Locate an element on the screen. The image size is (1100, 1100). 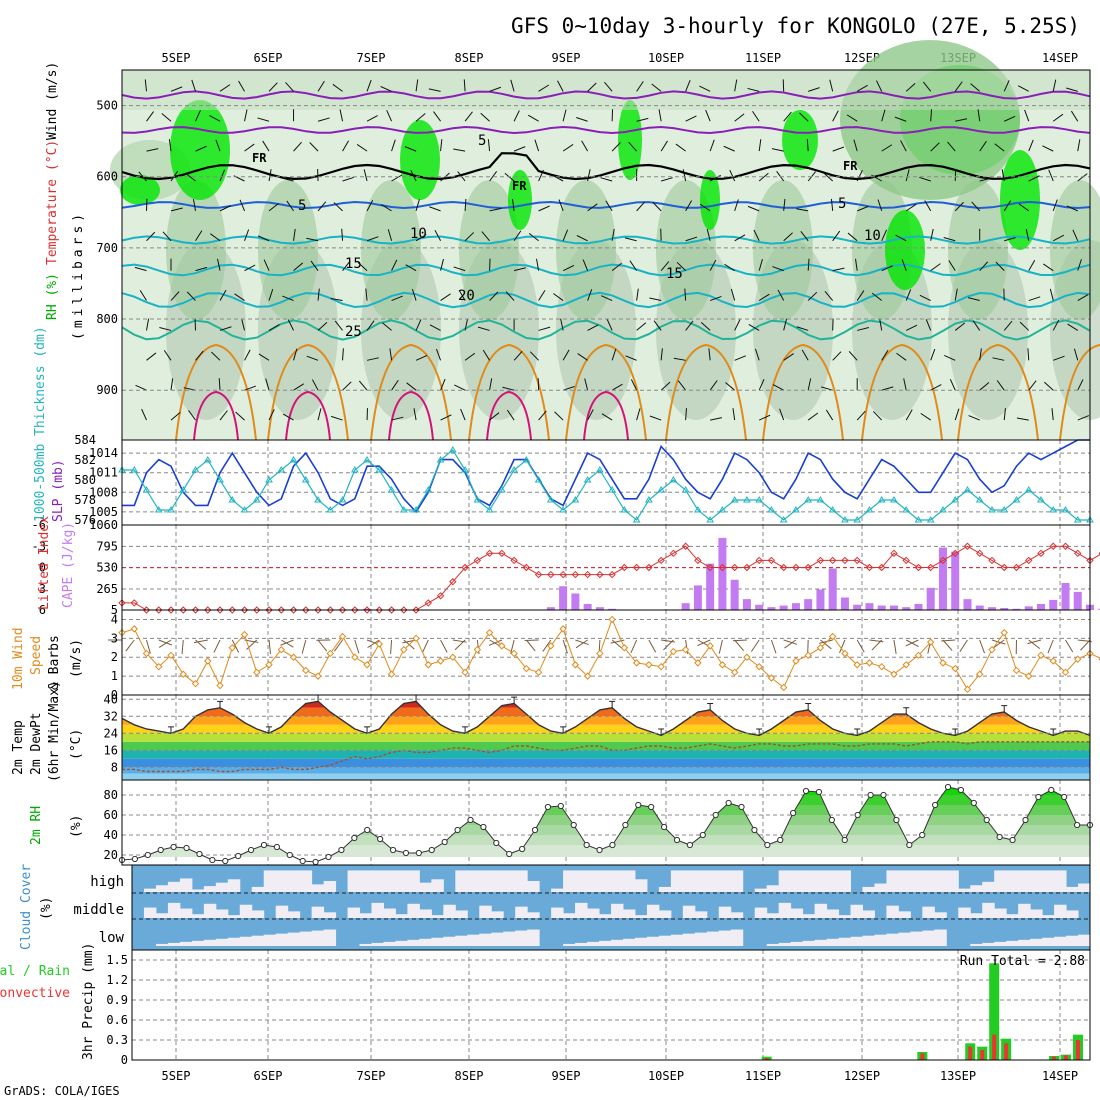
slp-label: SLP (mb) is located at coordinates (58, 490).